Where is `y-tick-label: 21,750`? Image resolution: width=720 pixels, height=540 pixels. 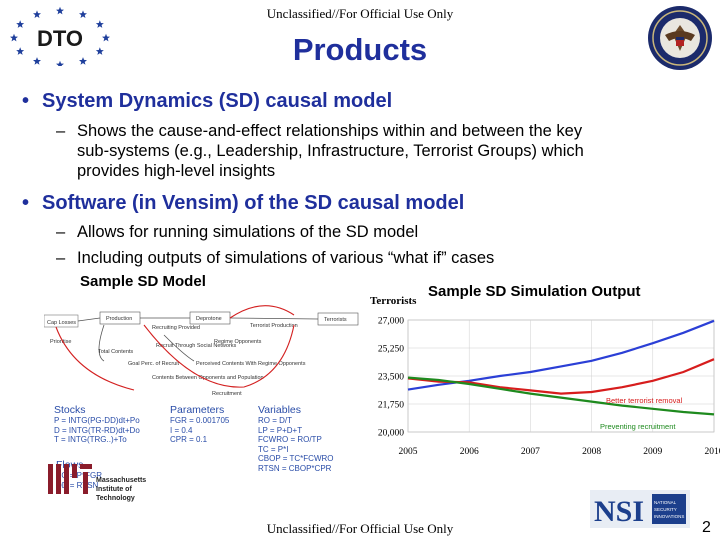
y-tick-label: 21,750 is located at coordinates (391, 406).